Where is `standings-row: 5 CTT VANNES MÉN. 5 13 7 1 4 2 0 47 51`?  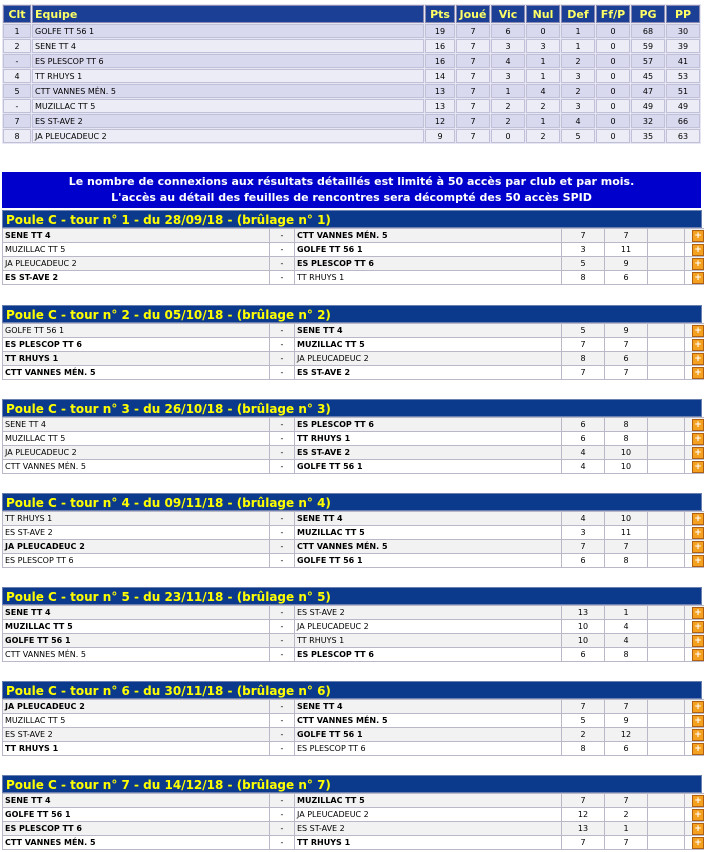 standings-row: 5 CTT VANNES MÉN. 5 13 7 1 4 2 0 47 51 is located at coordinates (351, 91).